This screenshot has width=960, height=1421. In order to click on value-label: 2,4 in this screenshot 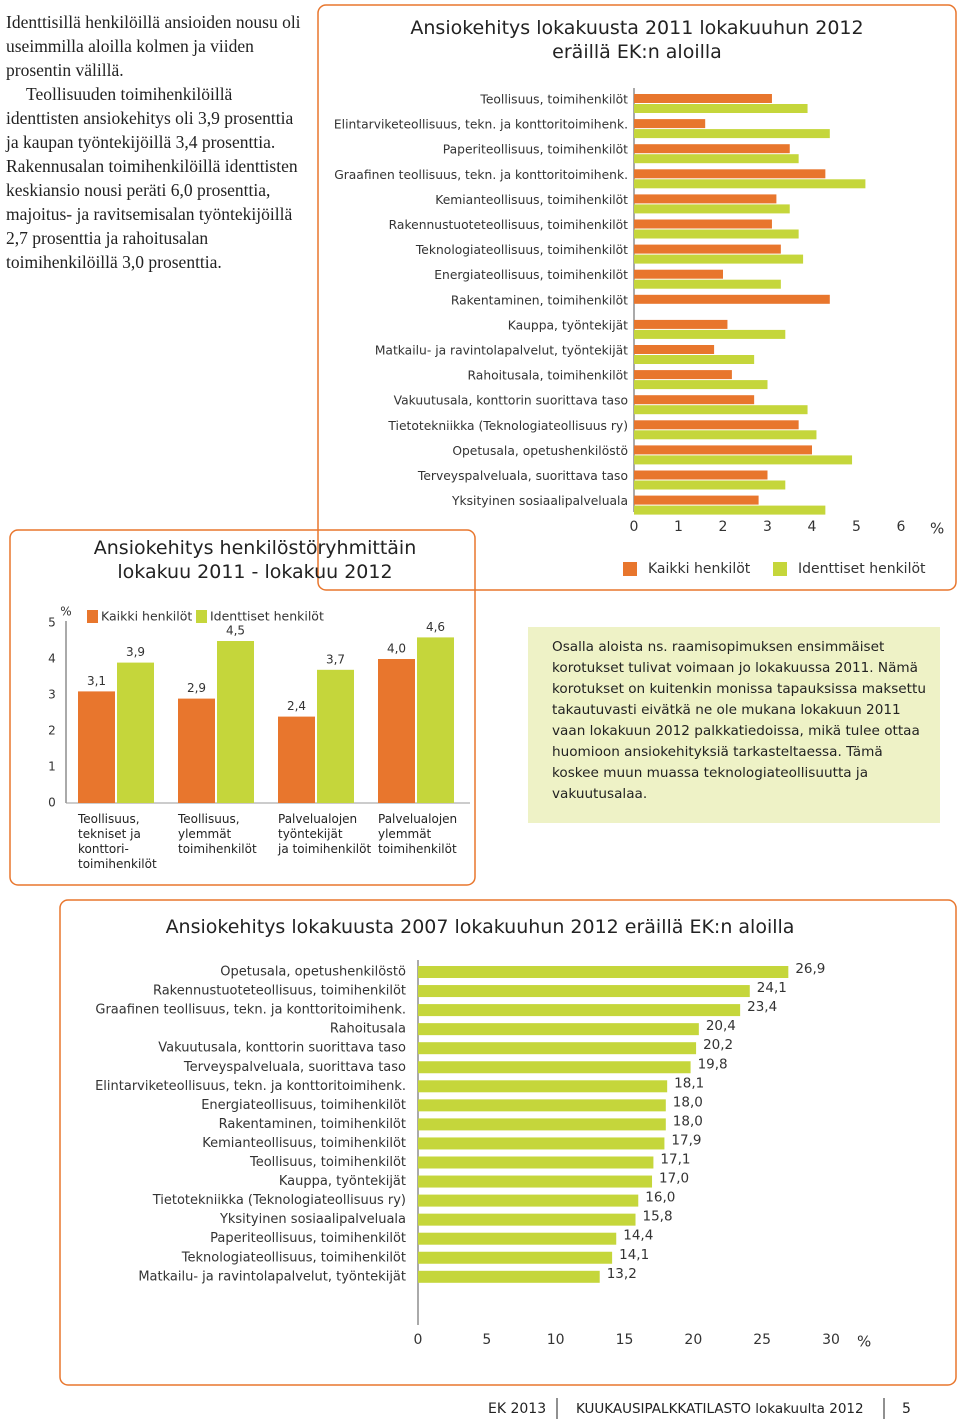, I will do `click(296, 706)`.